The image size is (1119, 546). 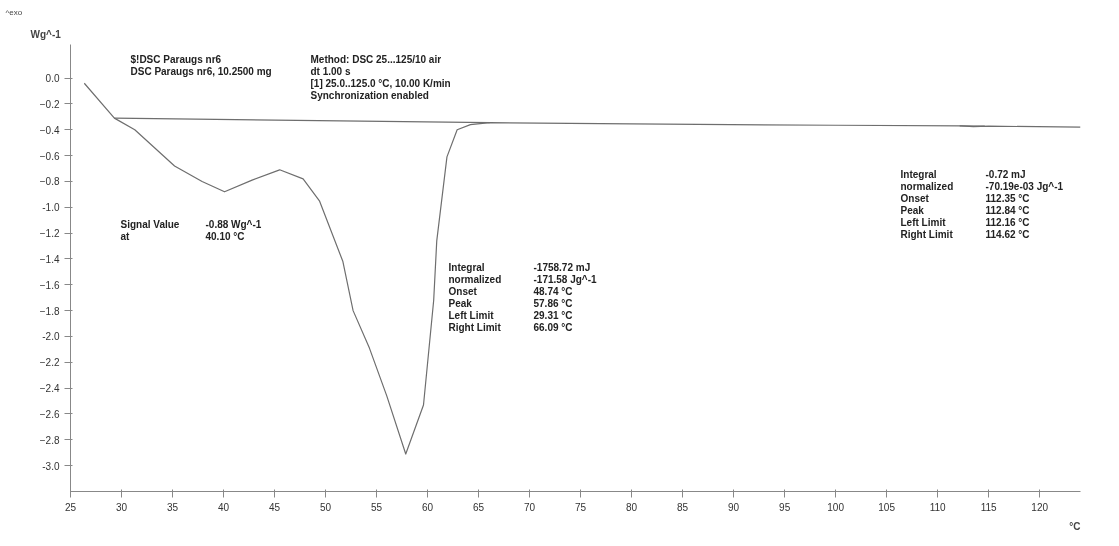 What do you see at coordinates (49, 156) in the screenshot?
I see `y-tick-label: −0.6` at bounding box center [49, 156].